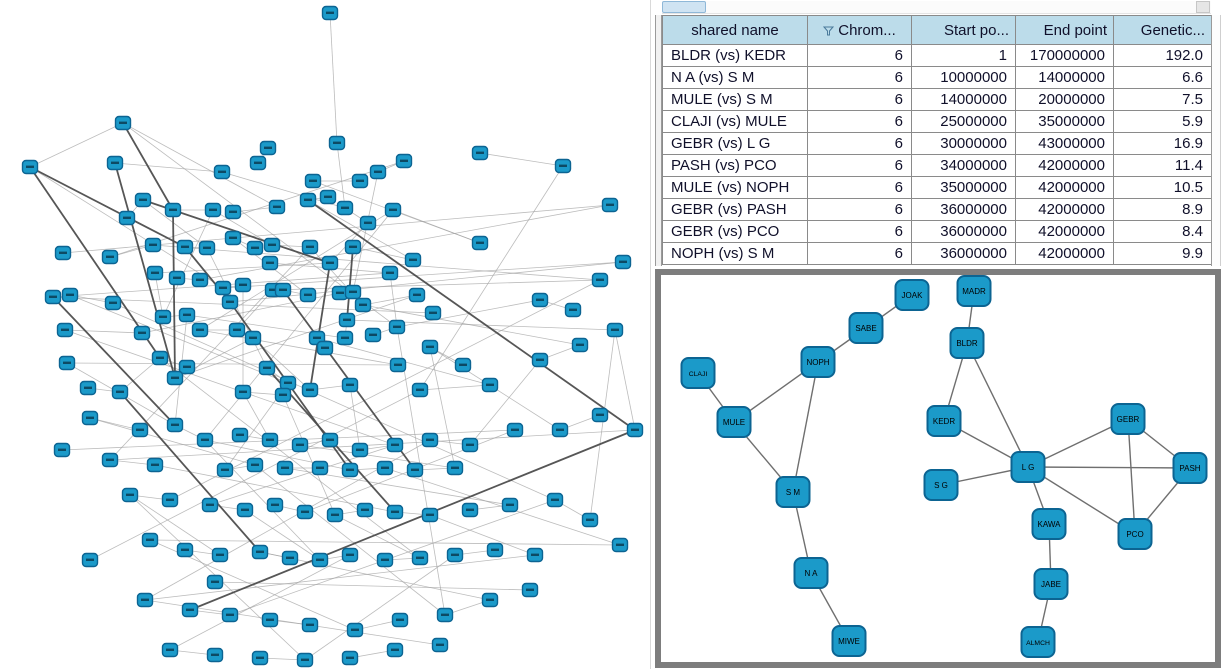 This screenshot has height=669, width=1222. What do you see at coordinates (1049, 524) in the screenshot?
I see `node-kawa: KAWA` at bounding box center [1049, 524].